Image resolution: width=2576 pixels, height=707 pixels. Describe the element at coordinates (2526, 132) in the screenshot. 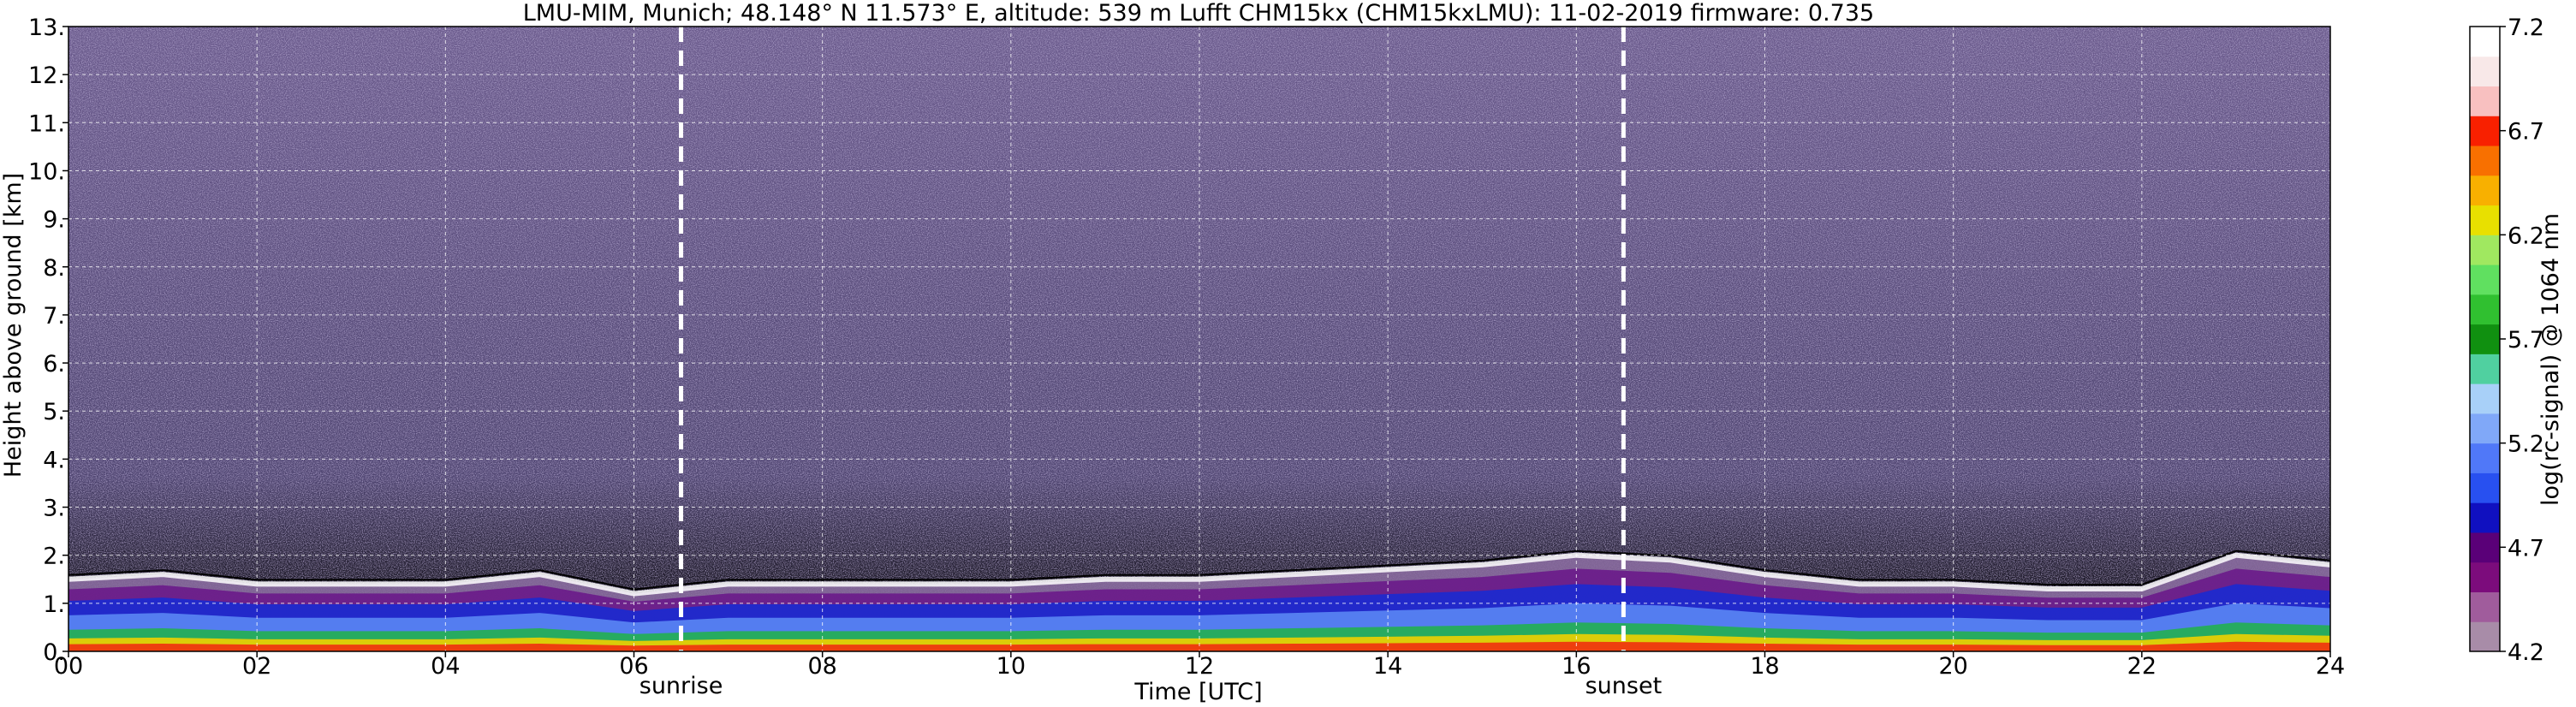

I see `colorbar-tick-label: 6.7` at that location.